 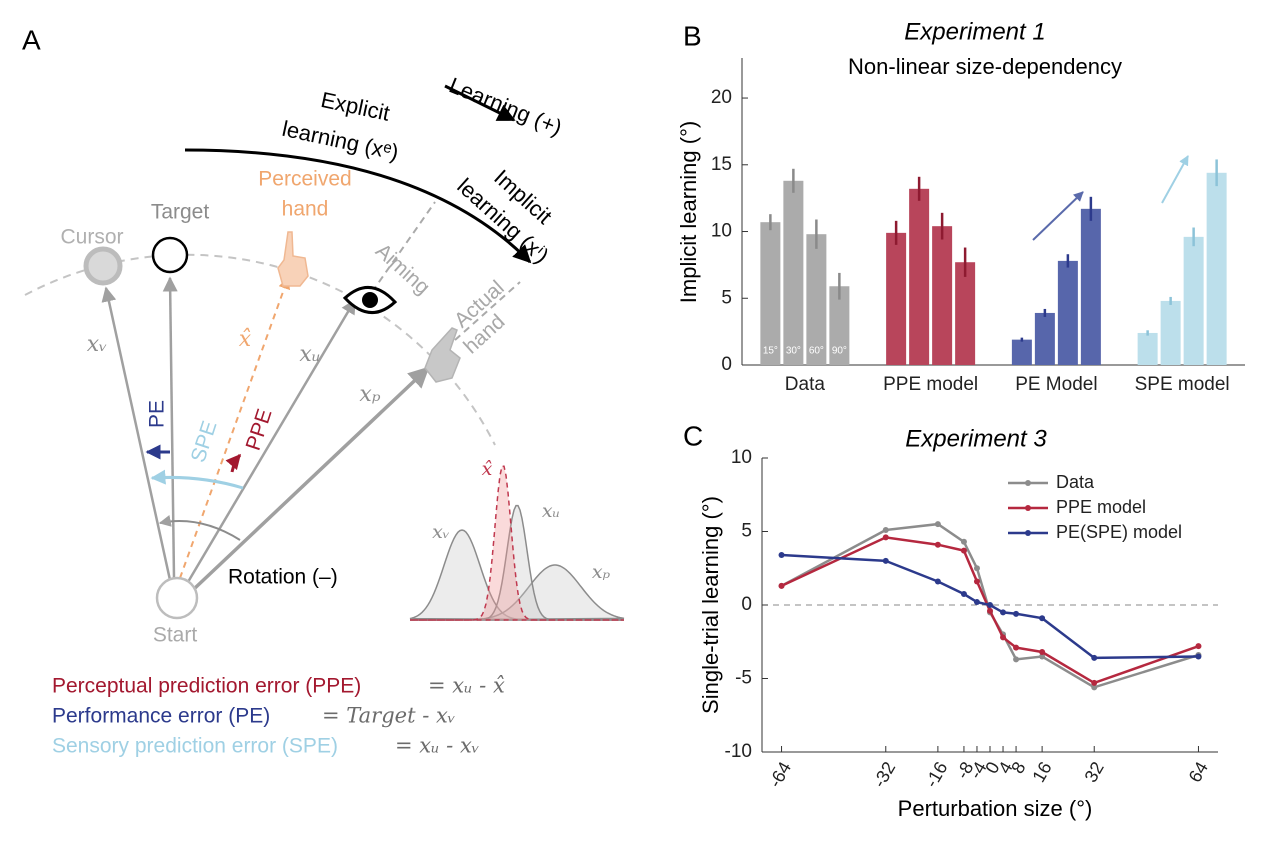 I want to click on bar-label: 30°, so click(x=793, y=351).